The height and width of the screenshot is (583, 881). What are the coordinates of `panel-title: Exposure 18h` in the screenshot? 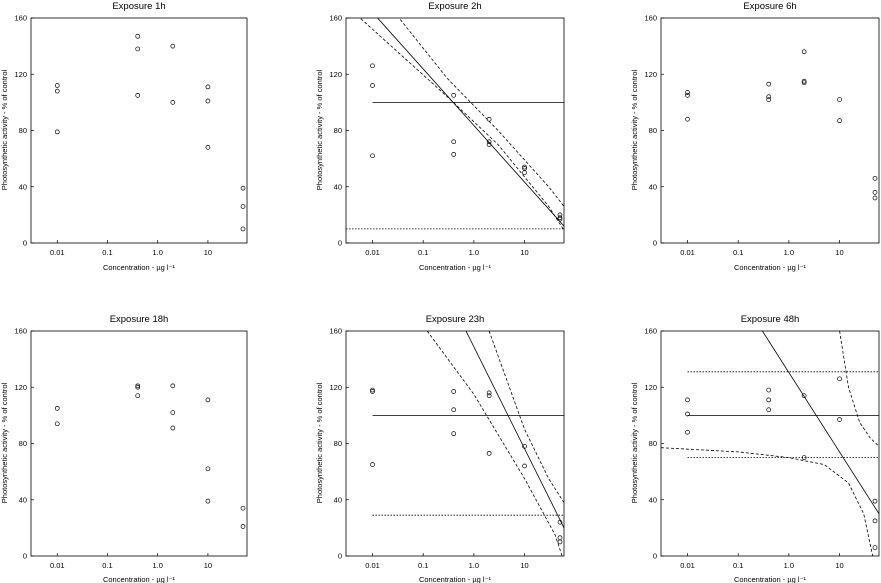 It's located at (139, 319).